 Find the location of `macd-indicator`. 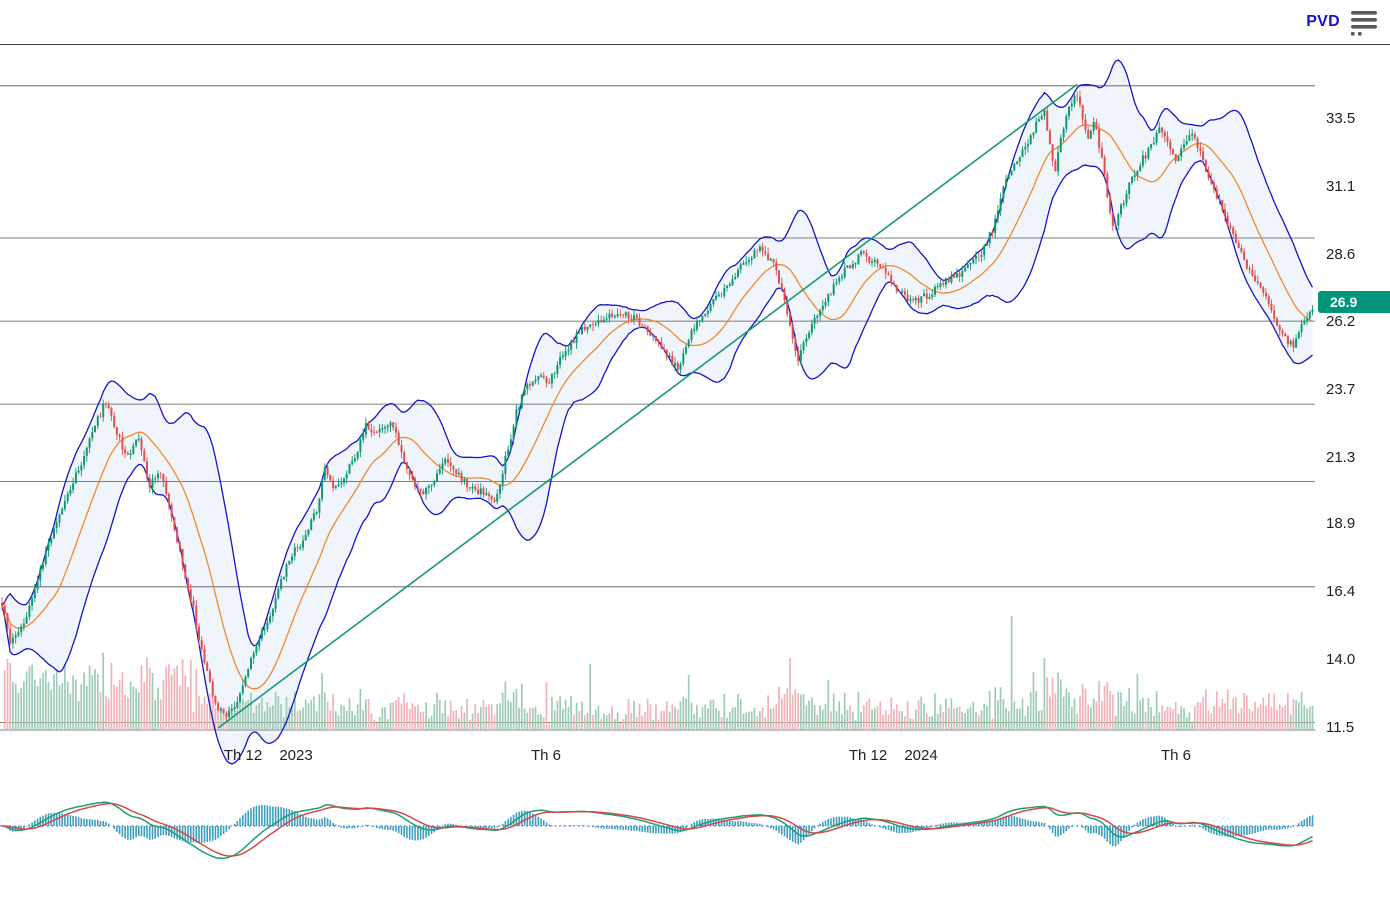

macd-indicator is located at coordinates (657, 830).